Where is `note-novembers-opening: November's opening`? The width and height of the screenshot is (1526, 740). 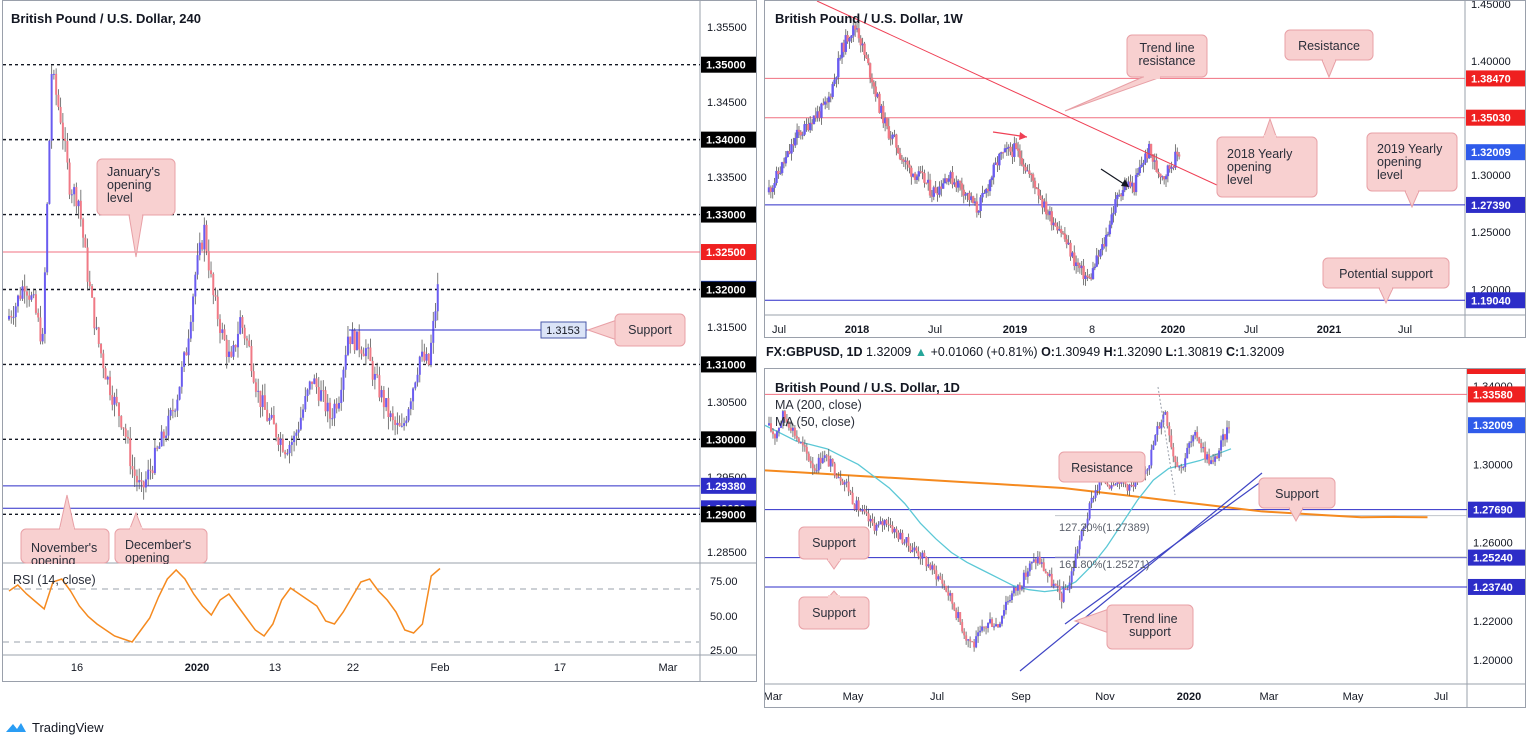
note-novembers-opening: November's opening is located at coordinates (65, 531).